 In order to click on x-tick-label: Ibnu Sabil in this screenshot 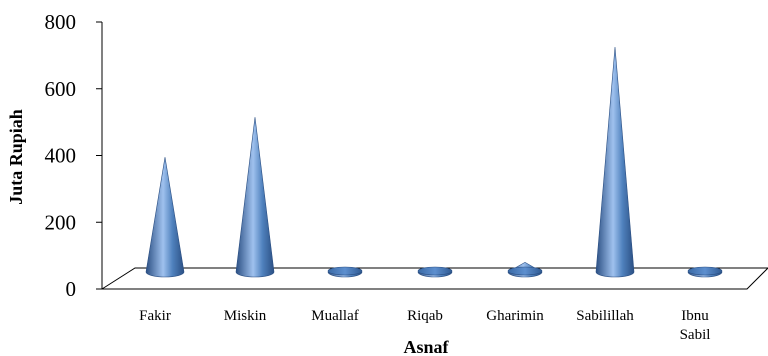, I will do `click(695, 325)`.